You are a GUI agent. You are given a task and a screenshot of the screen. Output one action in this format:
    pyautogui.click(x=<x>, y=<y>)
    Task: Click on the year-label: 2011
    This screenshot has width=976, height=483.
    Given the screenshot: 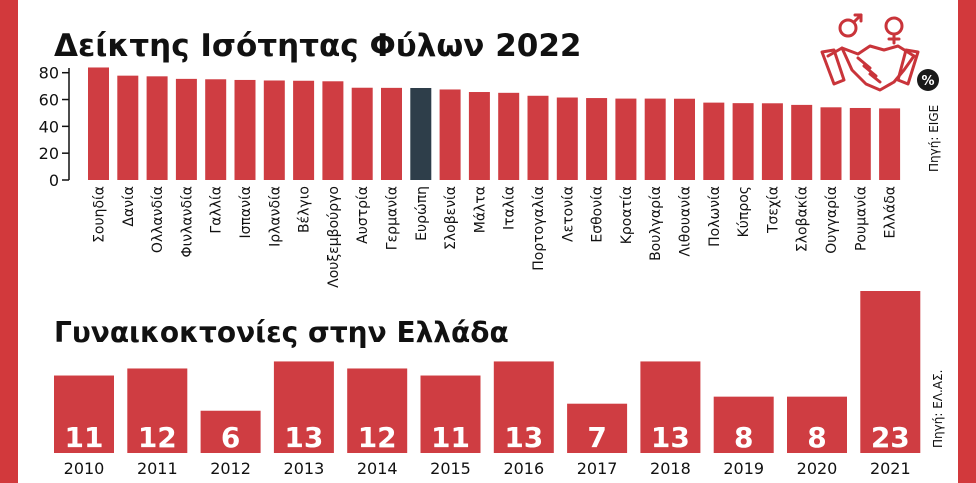 What is the action you would take?
    pyautogui.click(x=157, y=468)
    